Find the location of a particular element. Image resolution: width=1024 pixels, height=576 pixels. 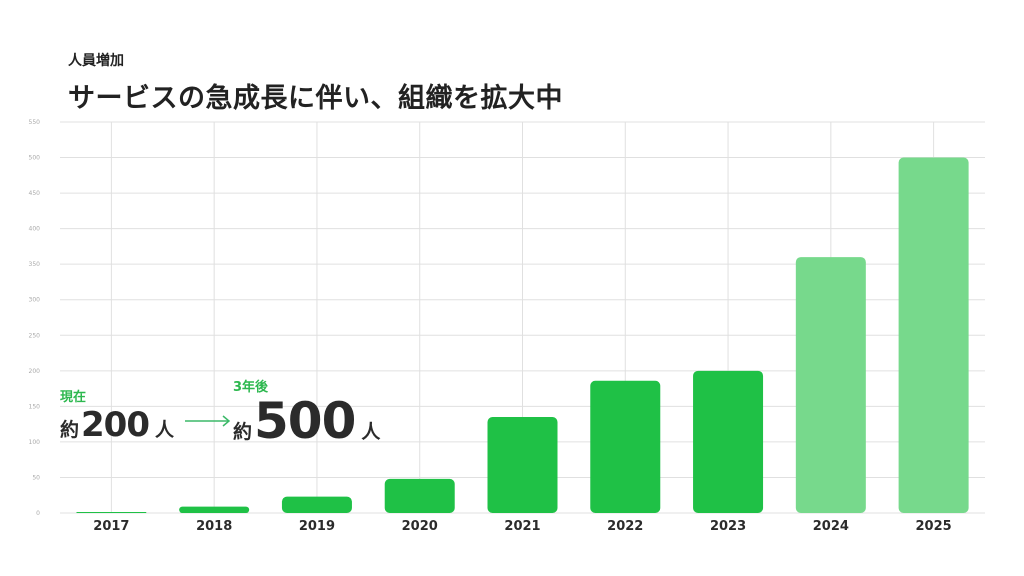

chart-subtitle: 人員増加 is located at coordinates (96, 61).